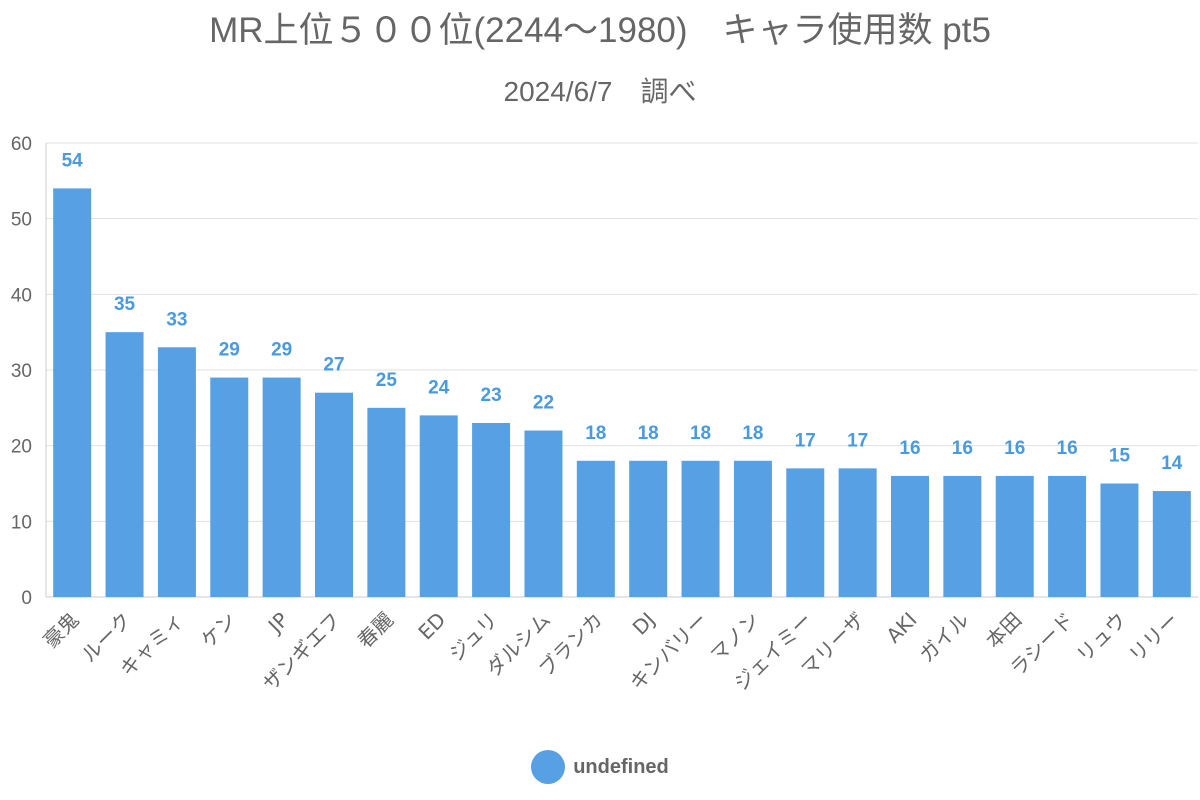 The image size is (1200, 800). I want to click on data-label: 22, so click(543, 403).